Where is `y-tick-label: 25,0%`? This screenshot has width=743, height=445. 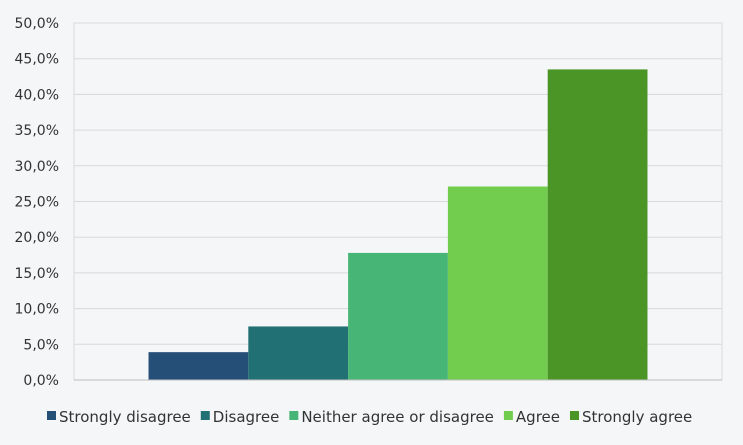
y-tick-label: 25,0% is located at coordinates (37, 203).